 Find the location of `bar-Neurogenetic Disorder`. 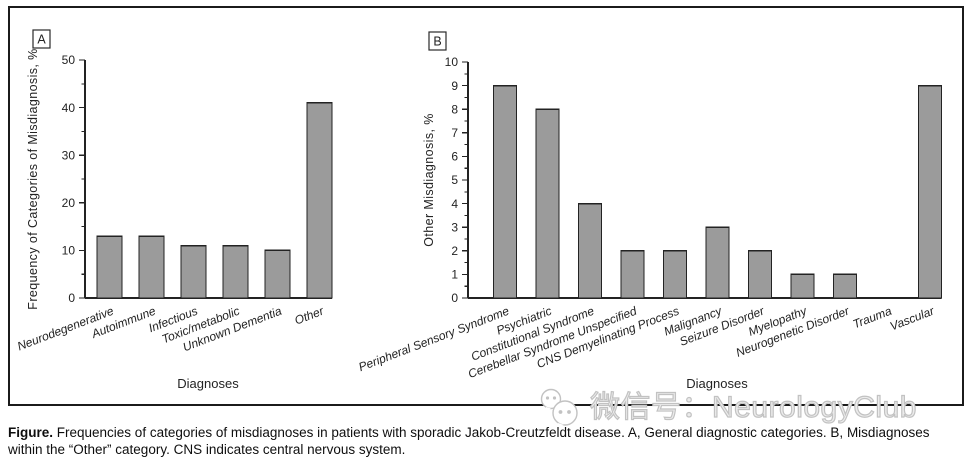

bar-Neurogenetic Disorder is located at coordinates (845, 286).